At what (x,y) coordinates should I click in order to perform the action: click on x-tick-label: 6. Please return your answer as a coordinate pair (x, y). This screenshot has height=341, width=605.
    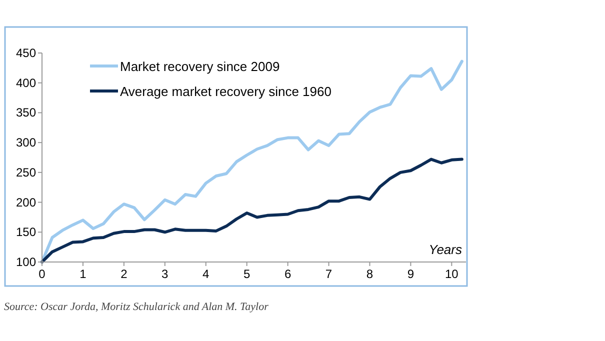
    Looking at the image, I should click on (288, 274).